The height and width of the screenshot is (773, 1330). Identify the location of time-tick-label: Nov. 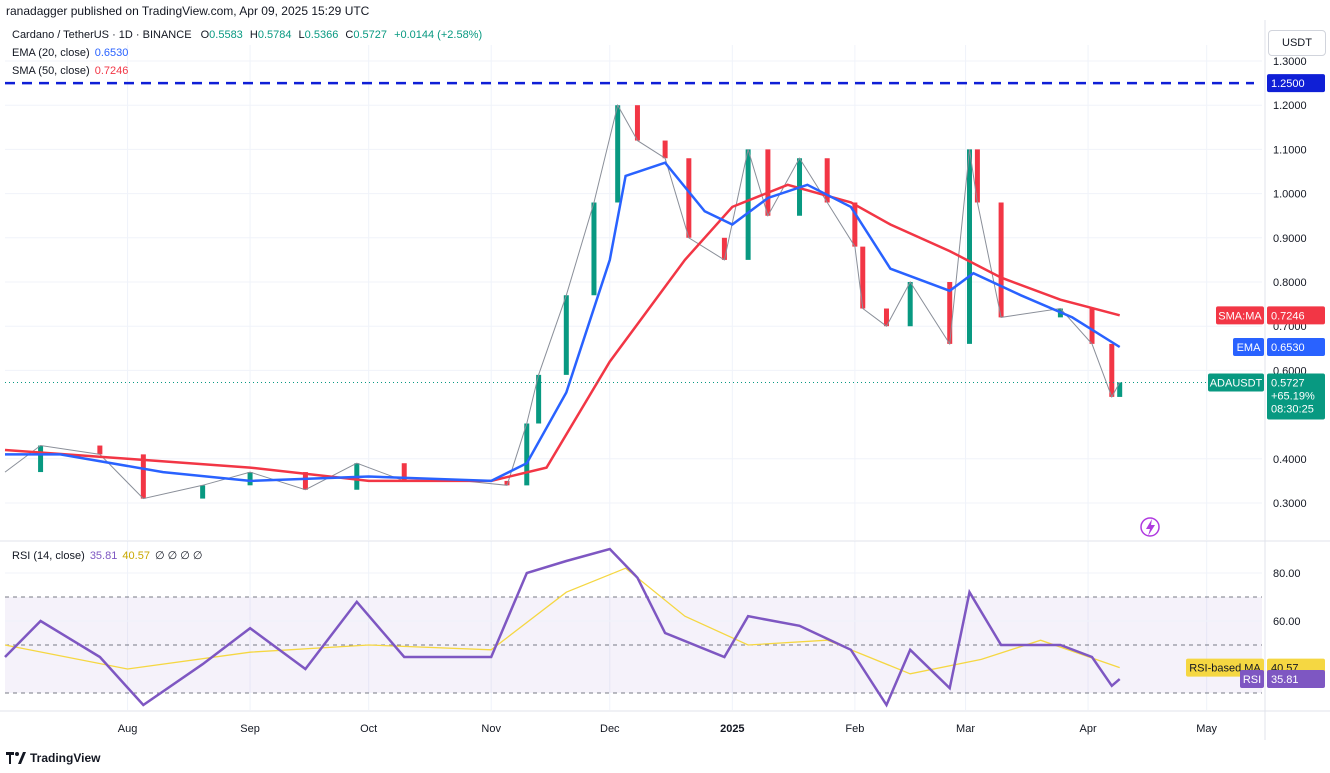
(491, 729).